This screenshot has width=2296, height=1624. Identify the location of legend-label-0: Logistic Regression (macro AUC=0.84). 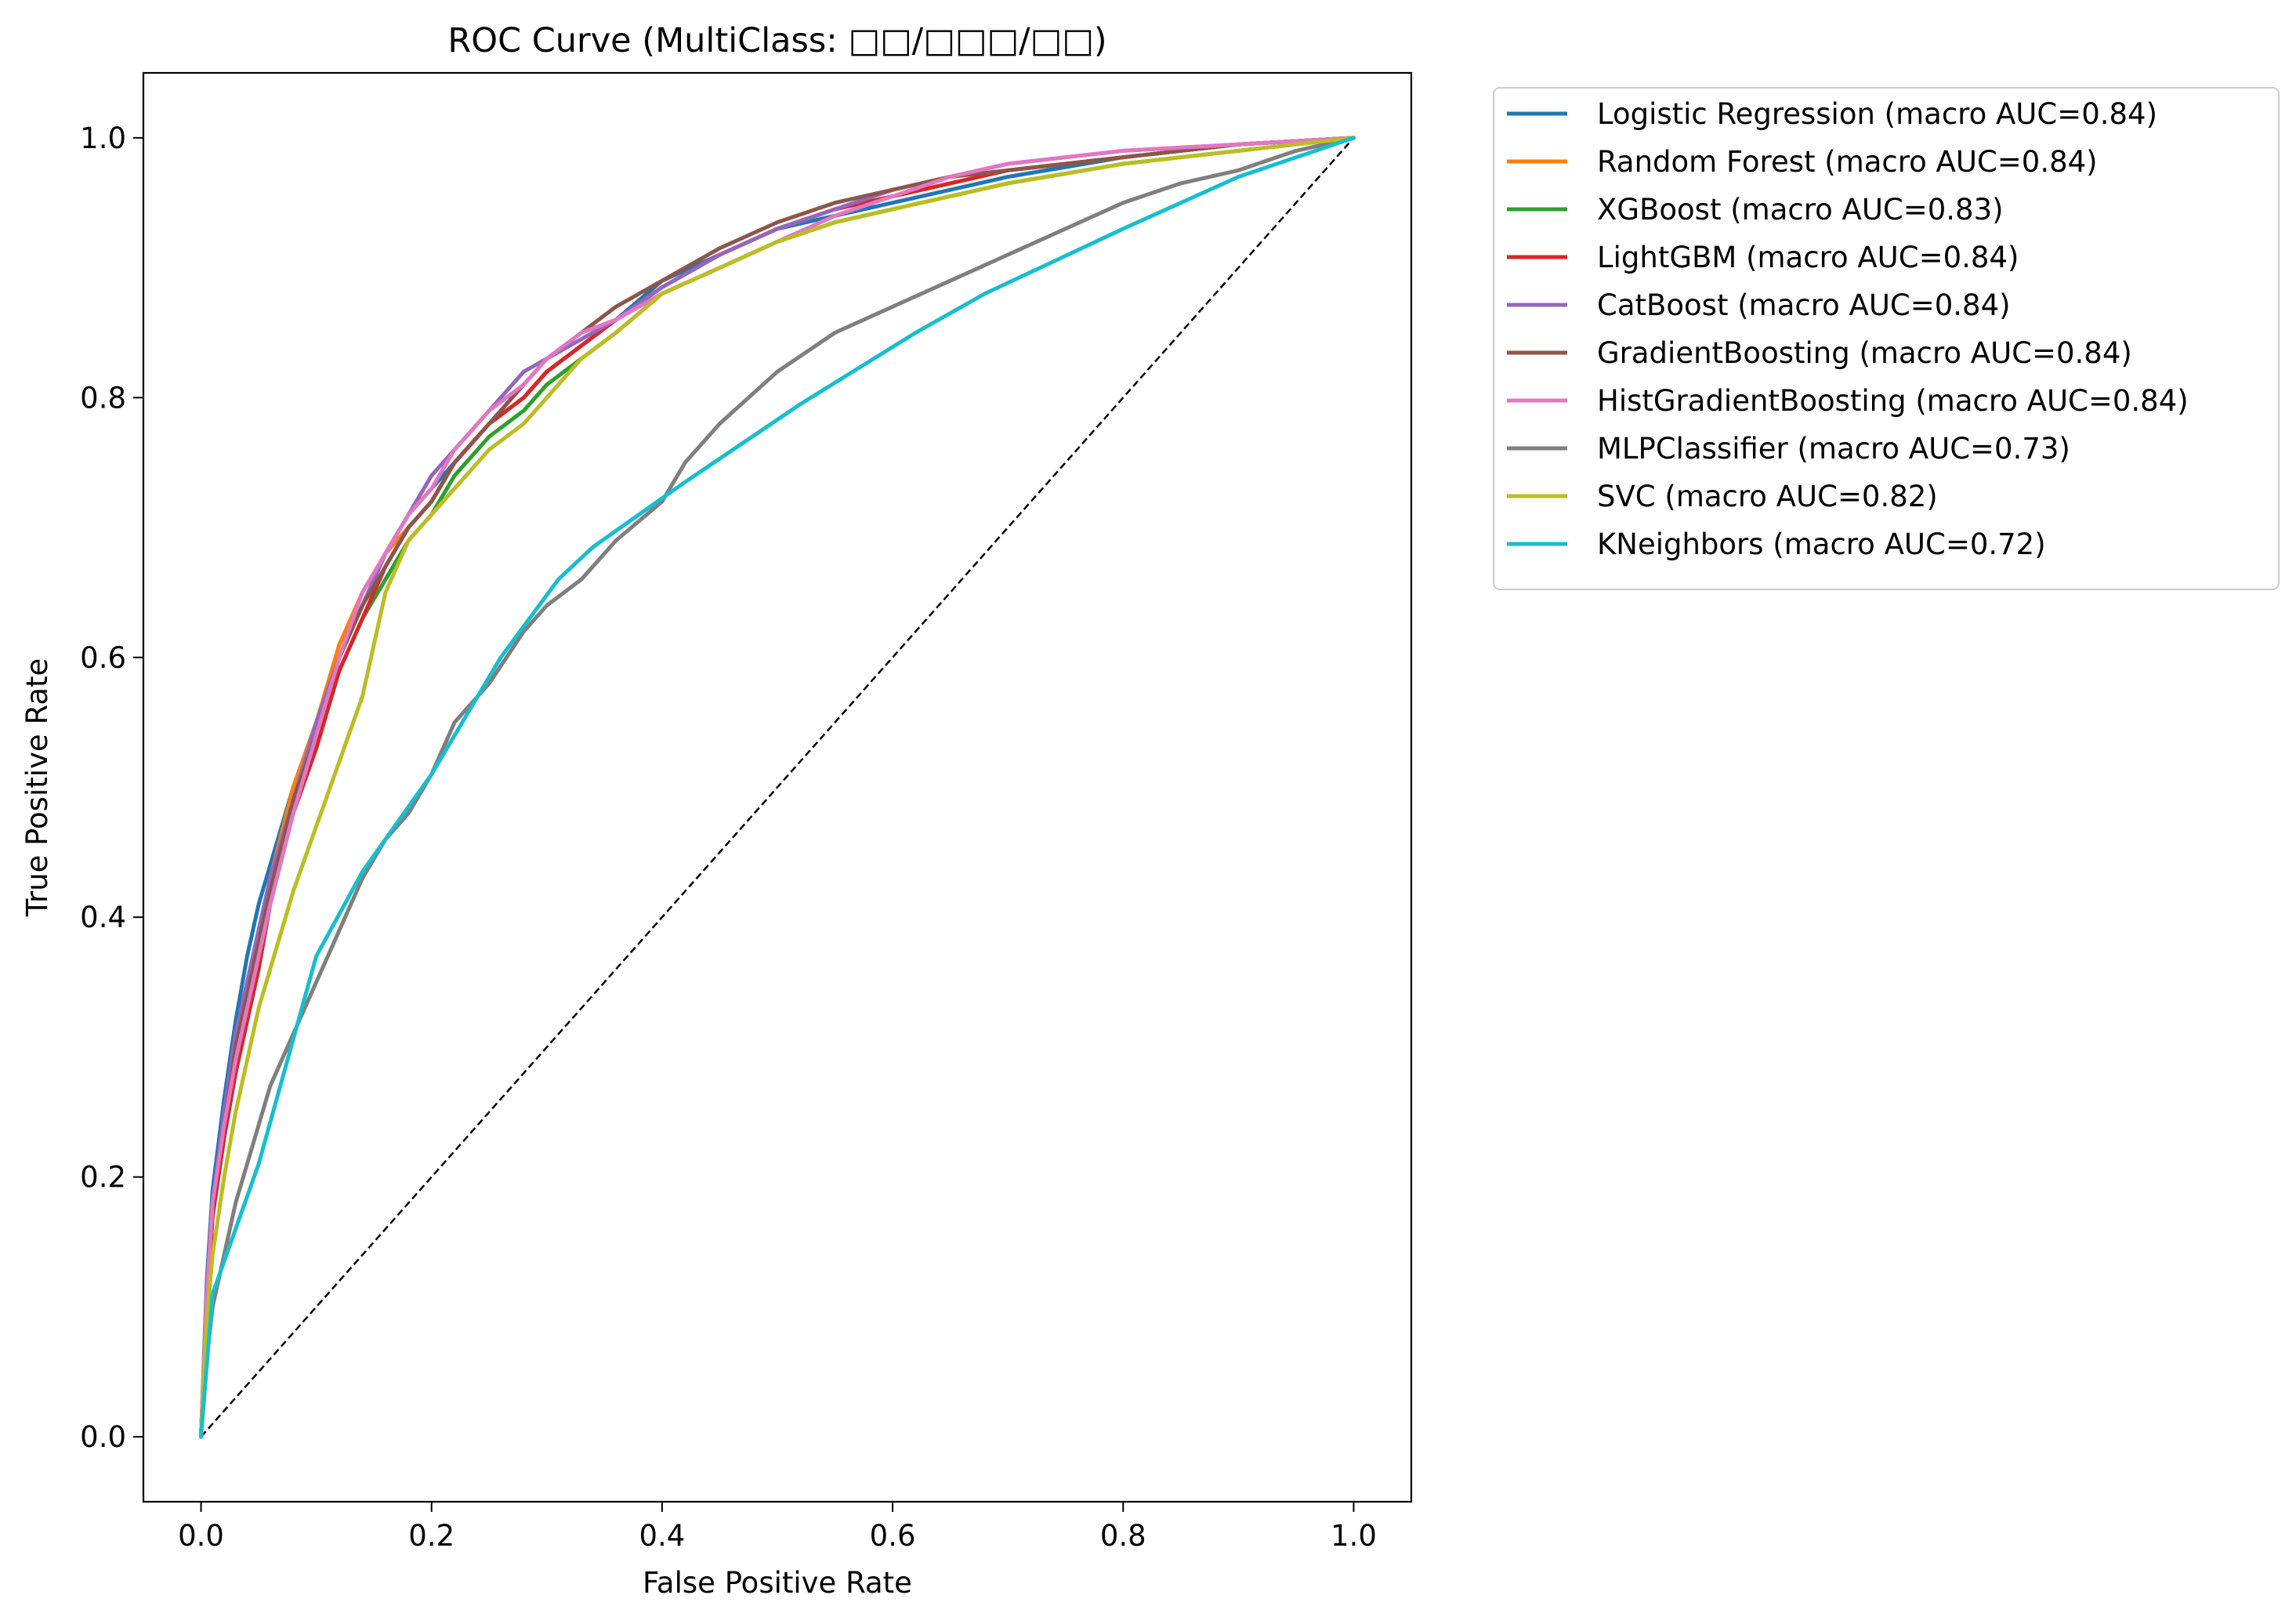
(1877, 114).